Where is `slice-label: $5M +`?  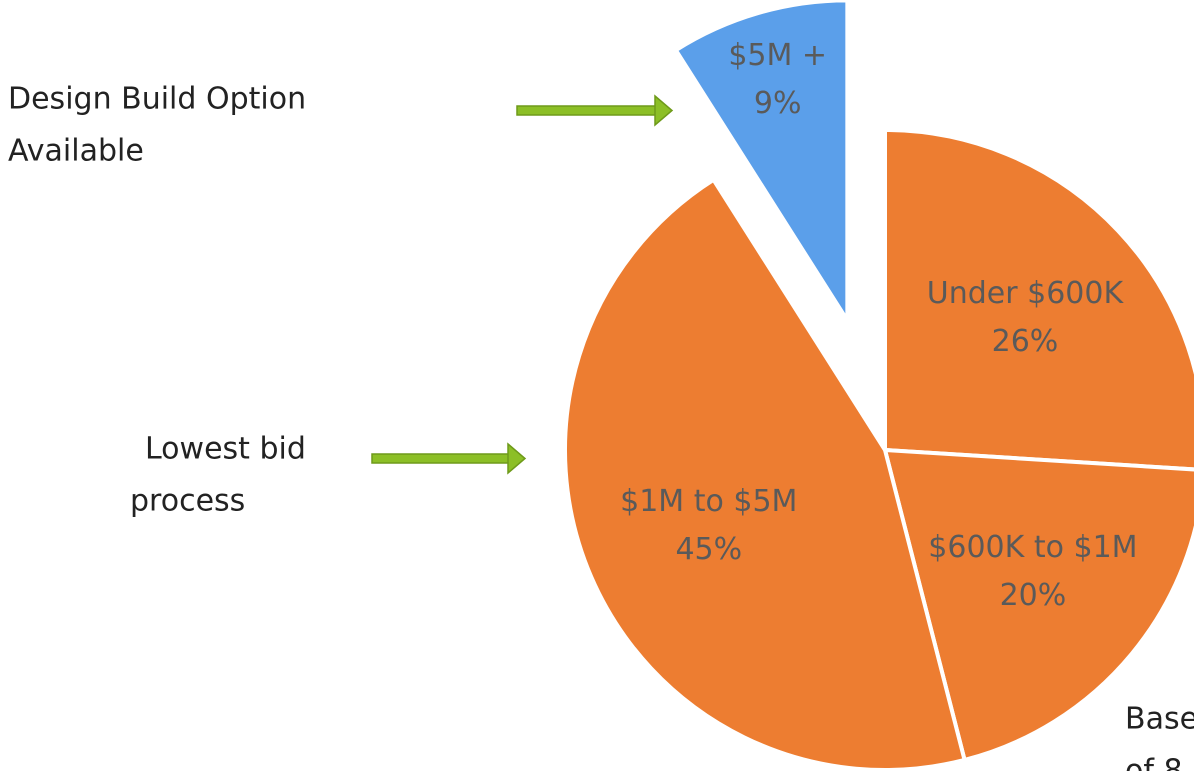 slice-label: $5M + is located at coordinates (777, 55).